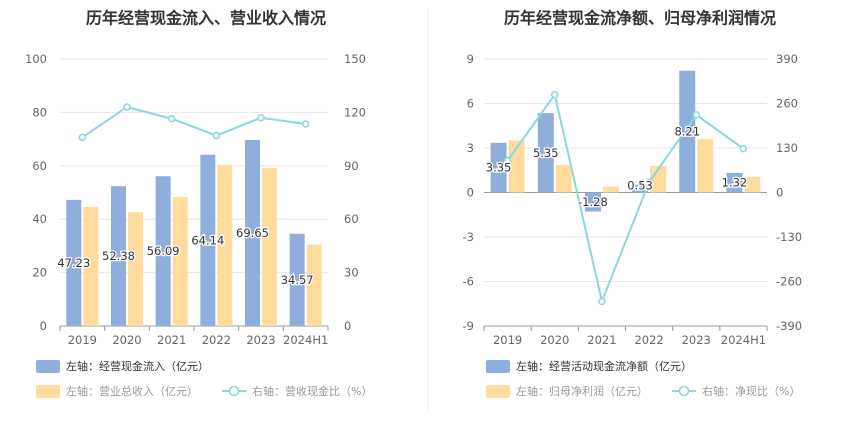 Image resolution: width=850 pixels, height=437 pixels. Describe the element at coordinates (39, 166) in the screenshot. I see `y-left-tick-label: 60` at that location.